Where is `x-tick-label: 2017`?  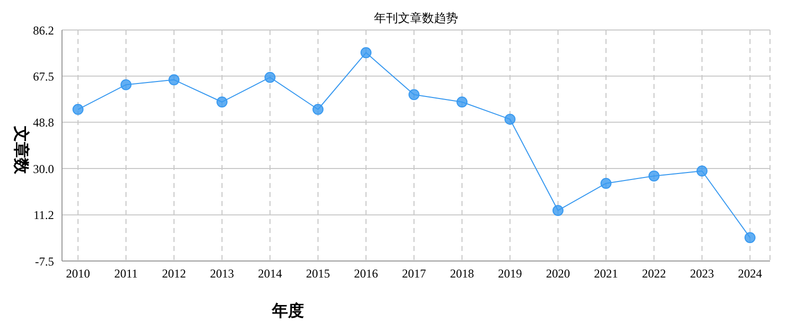 x-tick-label: 2017 is located at coordinates (414, 273).